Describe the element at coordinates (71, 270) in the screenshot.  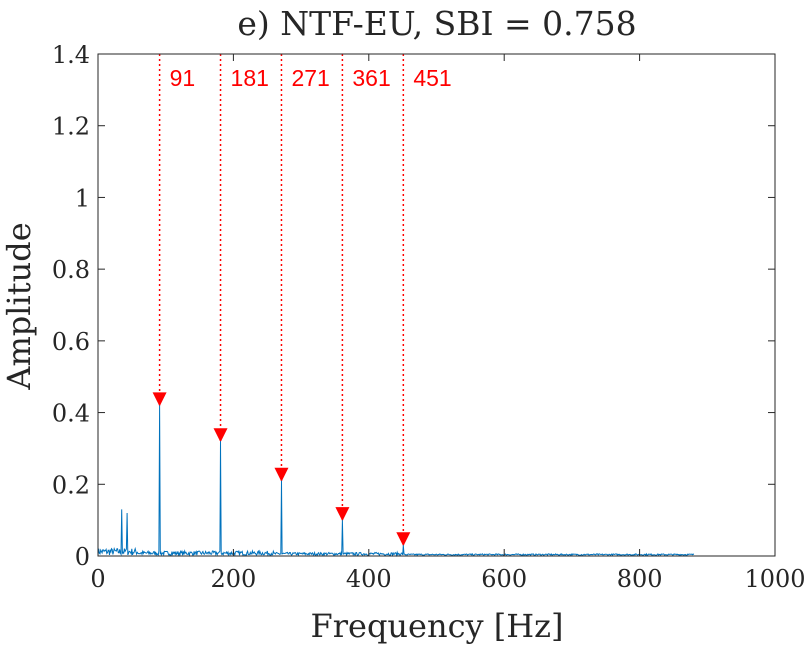
I see `y-tick-label: 0.8` at that location.